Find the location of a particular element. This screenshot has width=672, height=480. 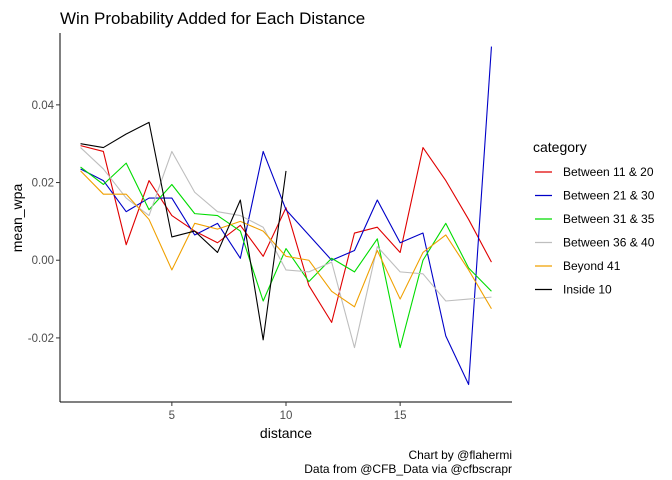

legend-label-between-11-20: Between 11 & 20 is located at coordinates (608, 172).